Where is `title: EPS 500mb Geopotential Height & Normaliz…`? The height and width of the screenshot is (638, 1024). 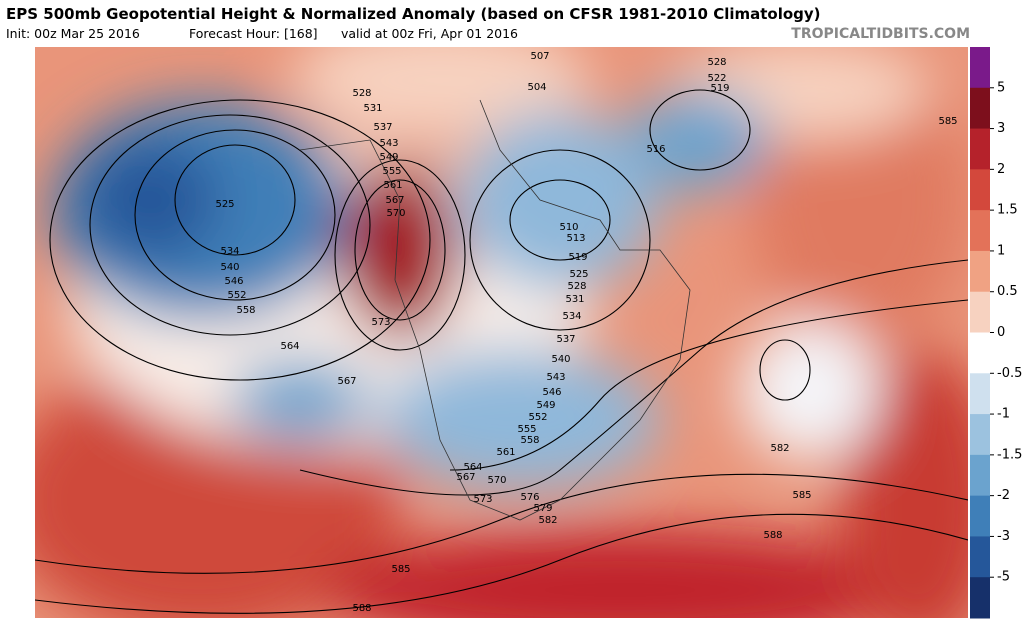 title: EPS 500mb Geopotential Height & Normaliz… is located at coordinates (413, 14).